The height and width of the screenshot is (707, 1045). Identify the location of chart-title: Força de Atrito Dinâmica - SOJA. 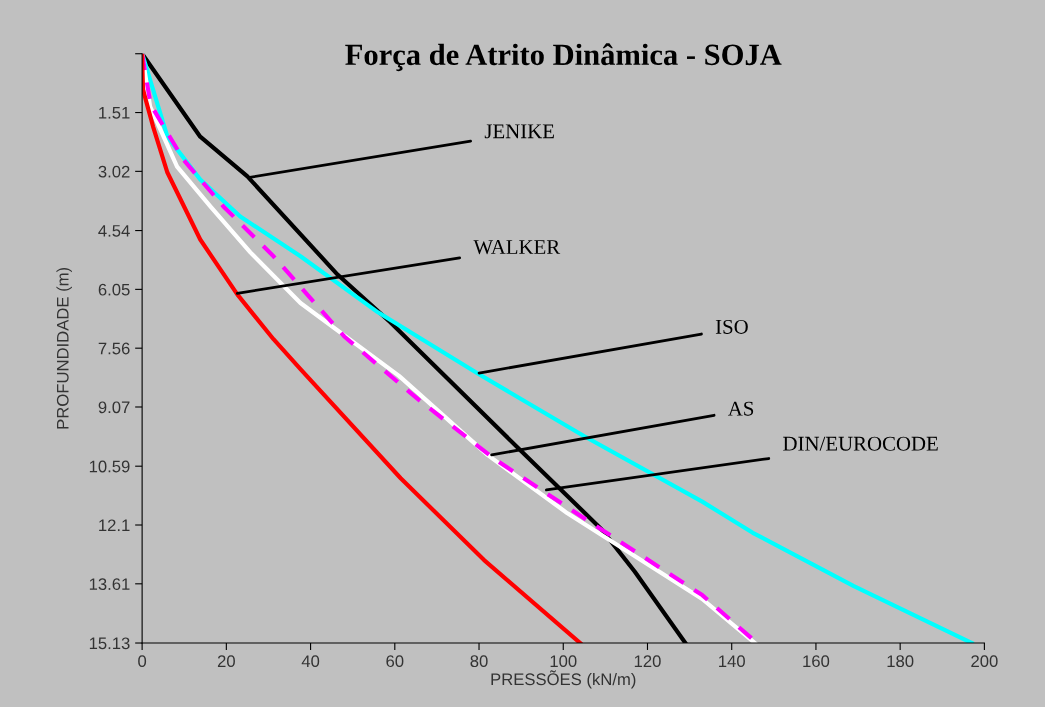
(563, 57).